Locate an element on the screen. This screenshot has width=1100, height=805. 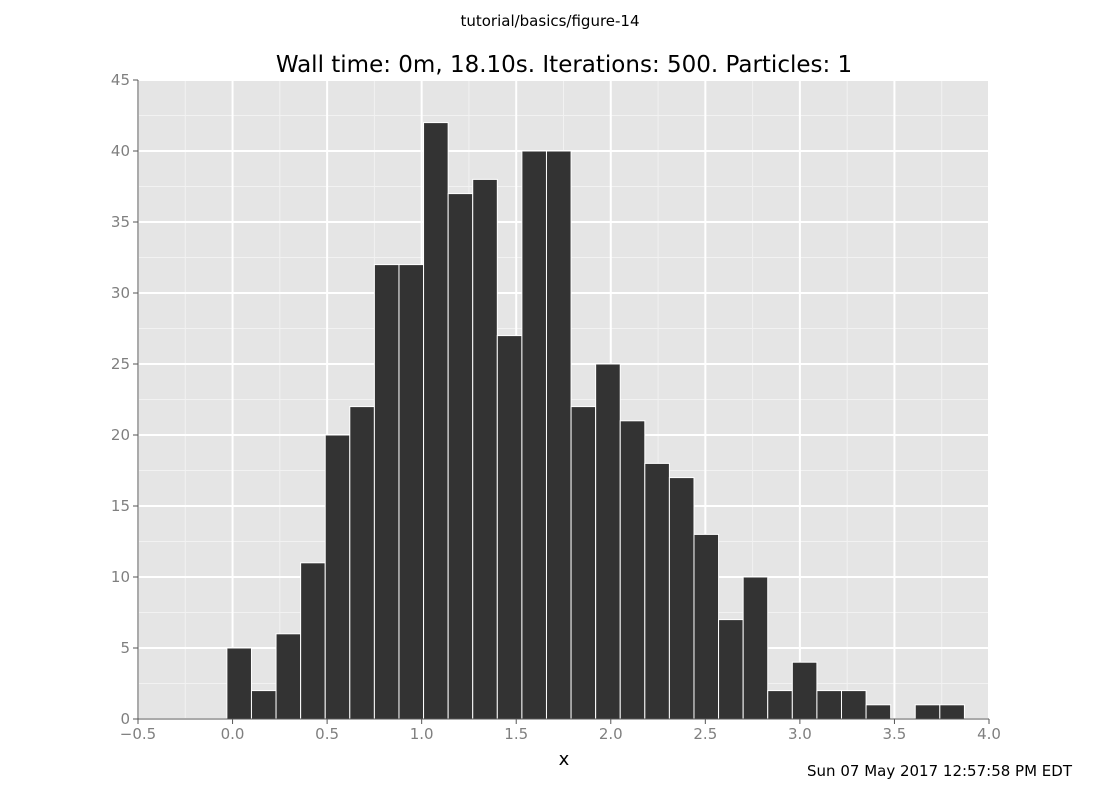
x-tick-label: −0.5 is located at coordinates (138, 734).